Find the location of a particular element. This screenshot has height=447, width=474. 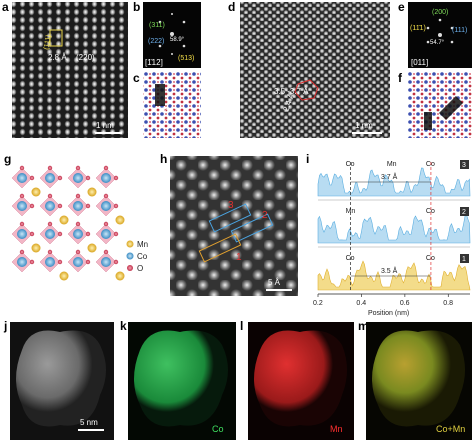

x-tick-label: 0.4 is located at coordinates (361, 303).